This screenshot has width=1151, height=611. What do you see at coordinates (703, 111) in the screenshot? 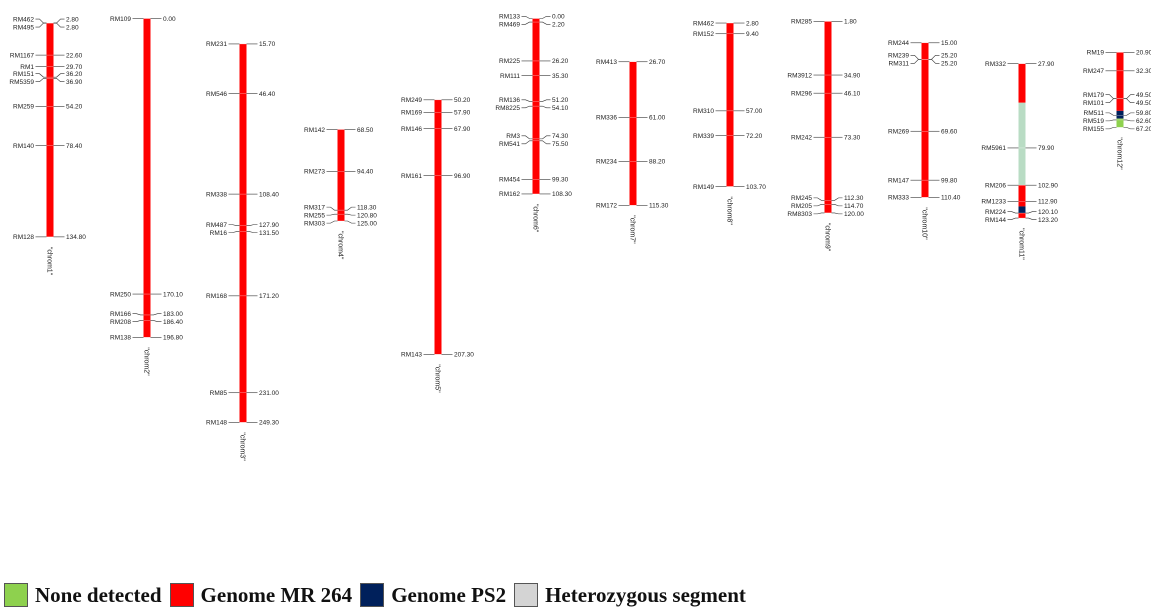
I see `marker-name: RM310` at bounding box center [703, 111].